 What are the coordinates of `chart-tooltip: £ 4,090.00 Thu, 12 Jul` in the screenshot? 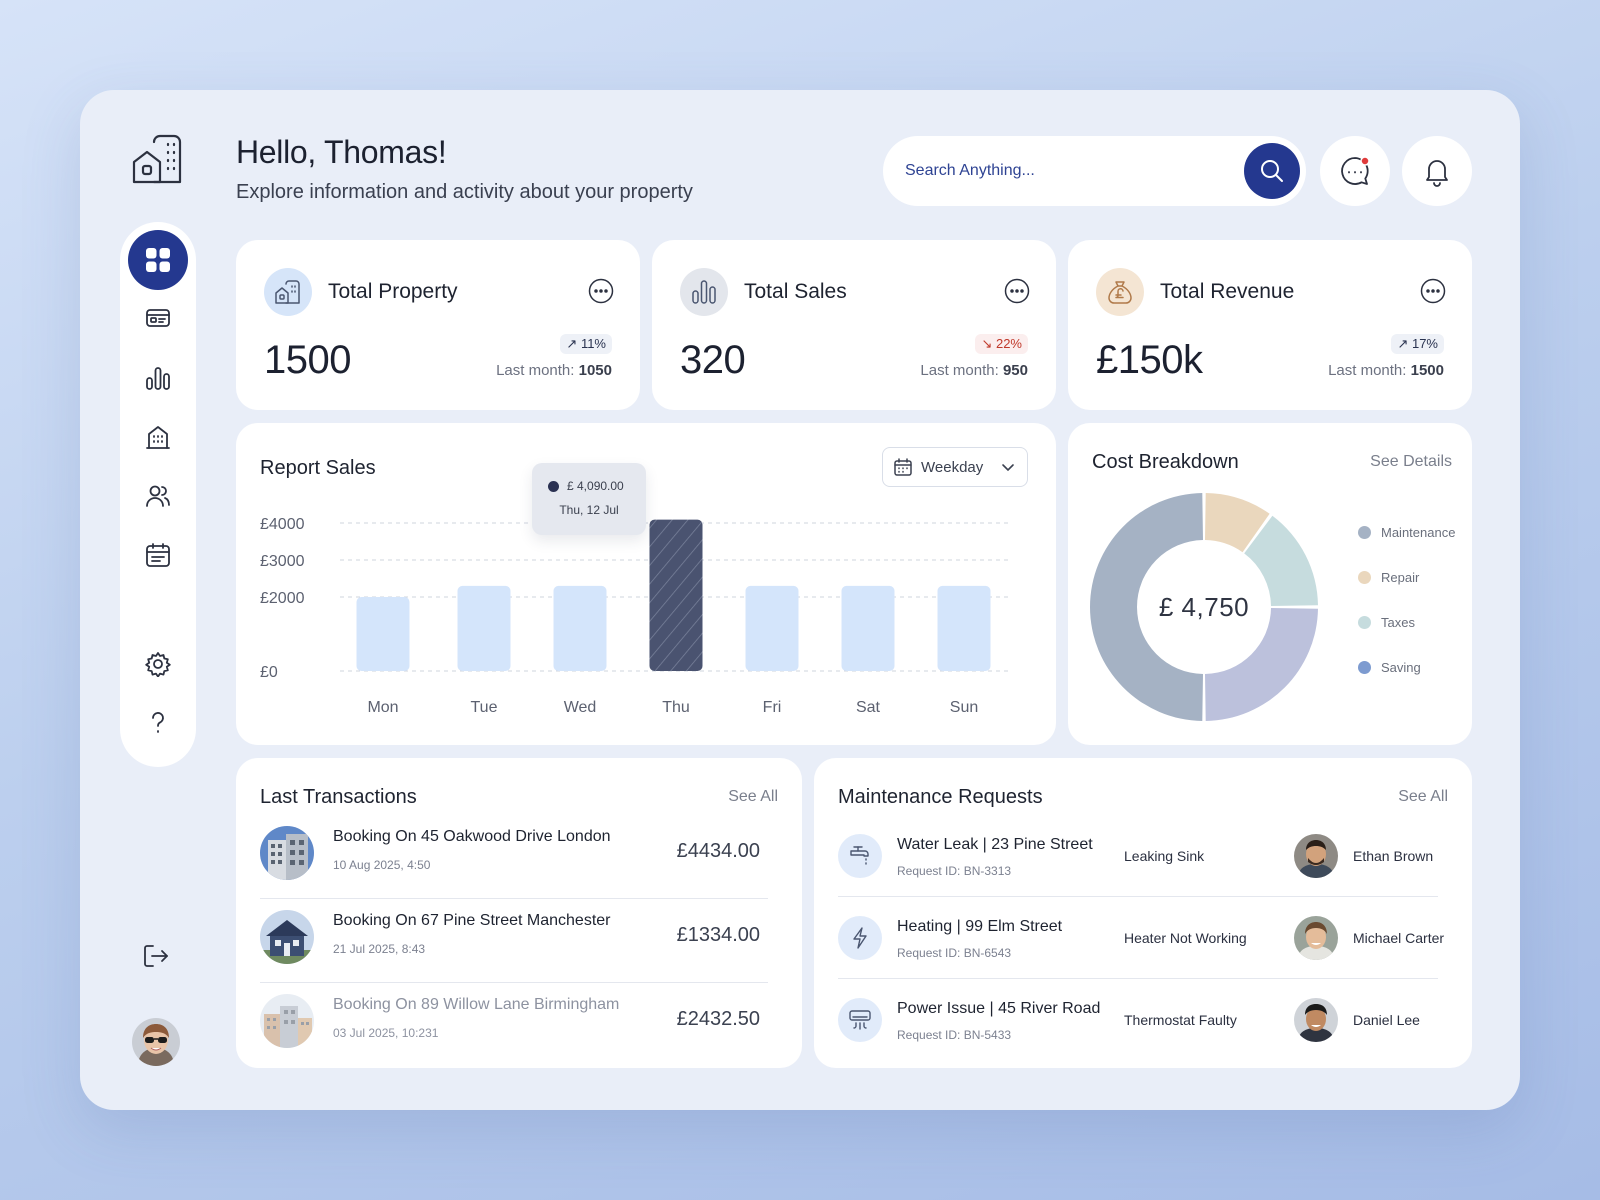 It's located at (589, 499).